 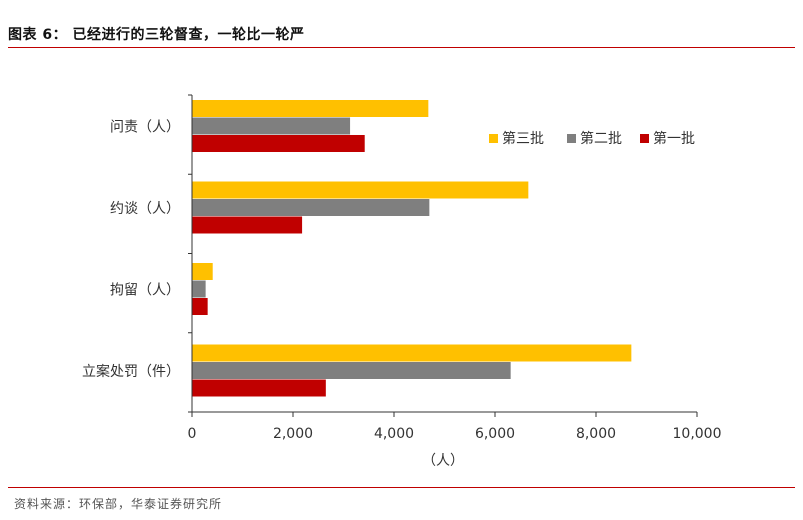 I want to click on x-tick-label: 4,000, so click(x=394, y=434).